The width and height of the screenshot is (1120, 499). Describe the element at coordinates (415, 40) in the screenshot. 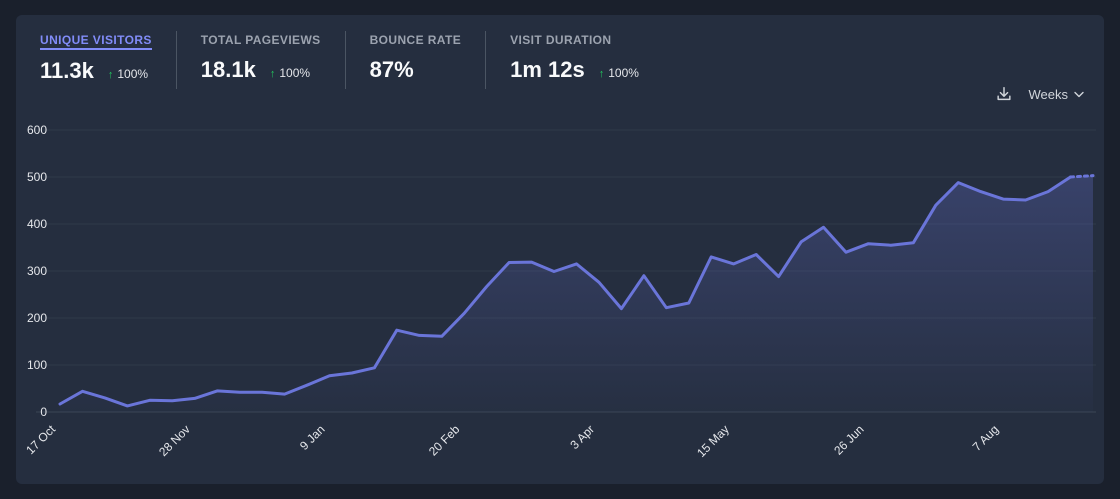

I see `stat-label: BOUNCE RATE` at that location.